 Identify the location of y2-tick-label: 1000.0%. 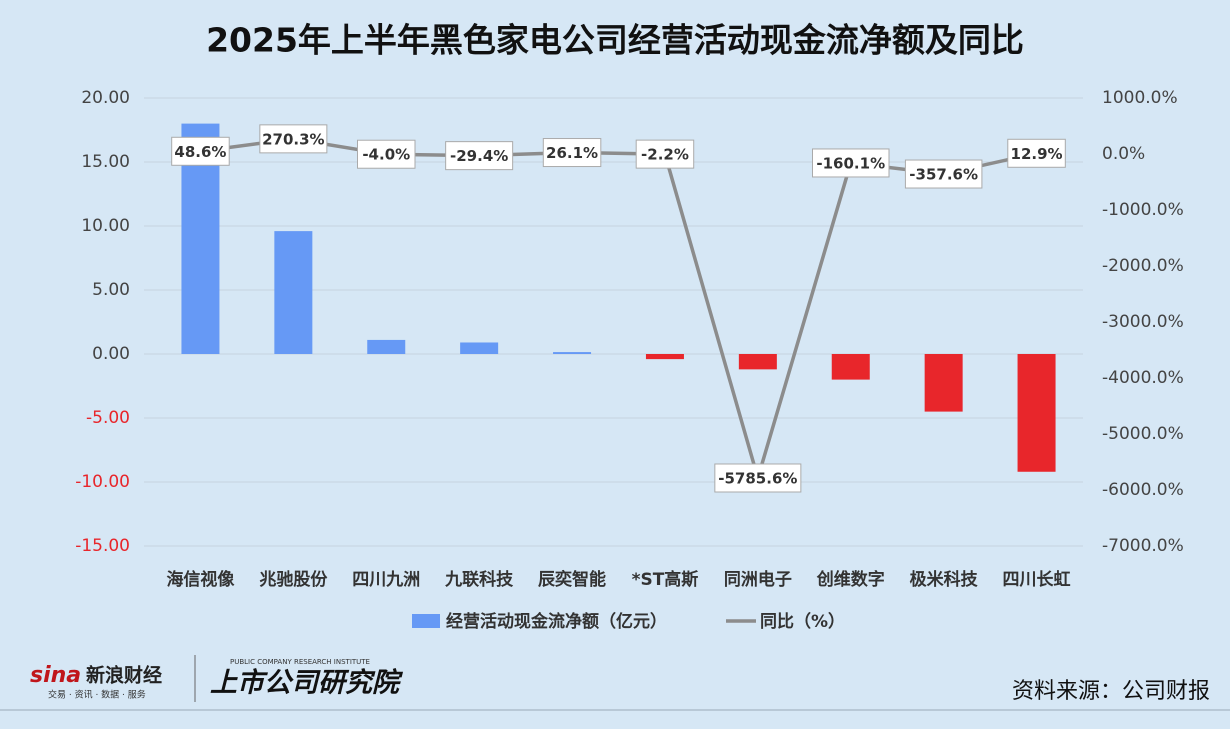
(1140, 98).